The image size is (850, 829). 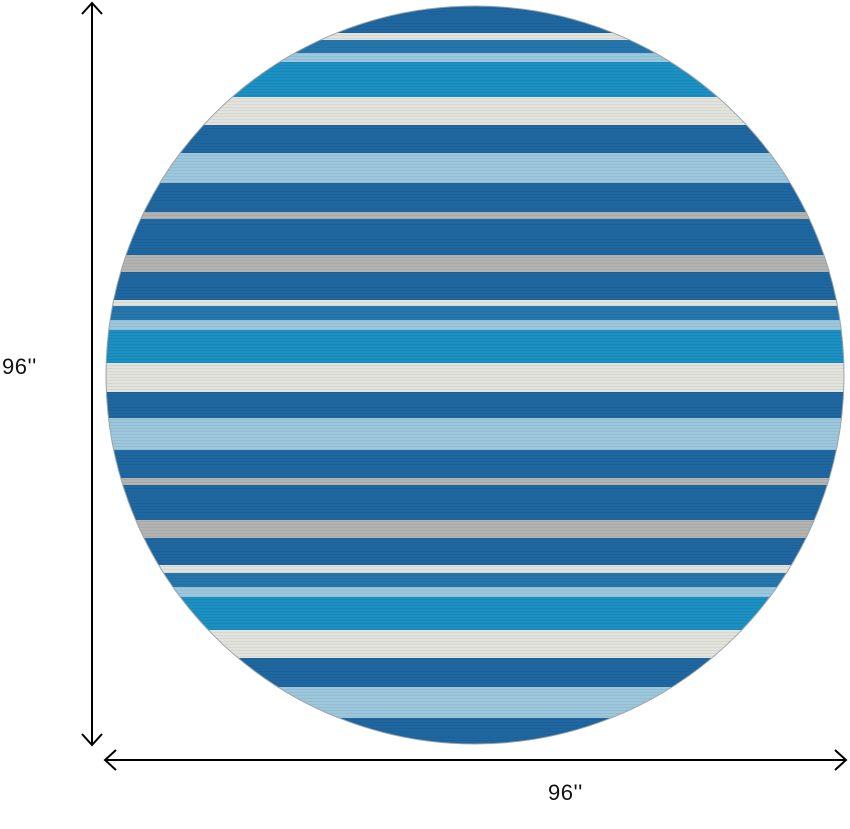 What do you see at coordinates (565, 792) in the screenshot?
I see `width-label: 96''` at bounding box center [565, 792].